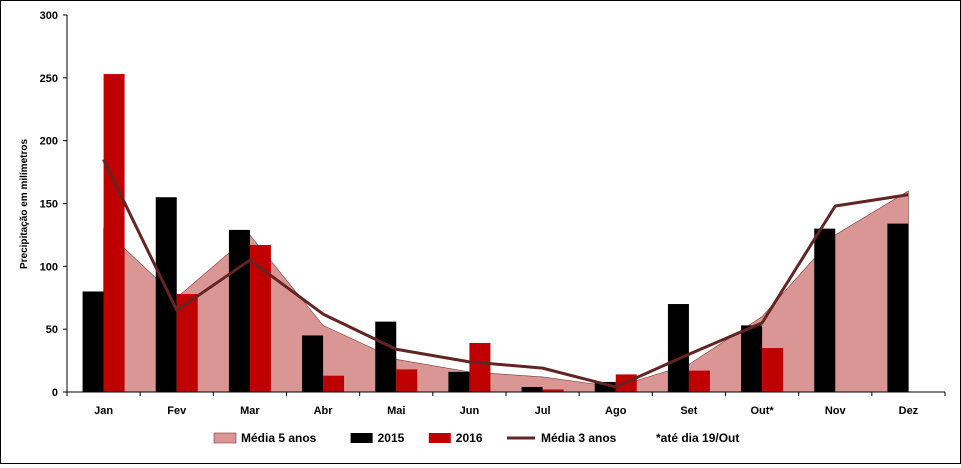 This screenshot has height=468, width=961. Describe the element at coordinates (177, 411) in the screenshot. I see `x-tick-label: Fev` at that location.